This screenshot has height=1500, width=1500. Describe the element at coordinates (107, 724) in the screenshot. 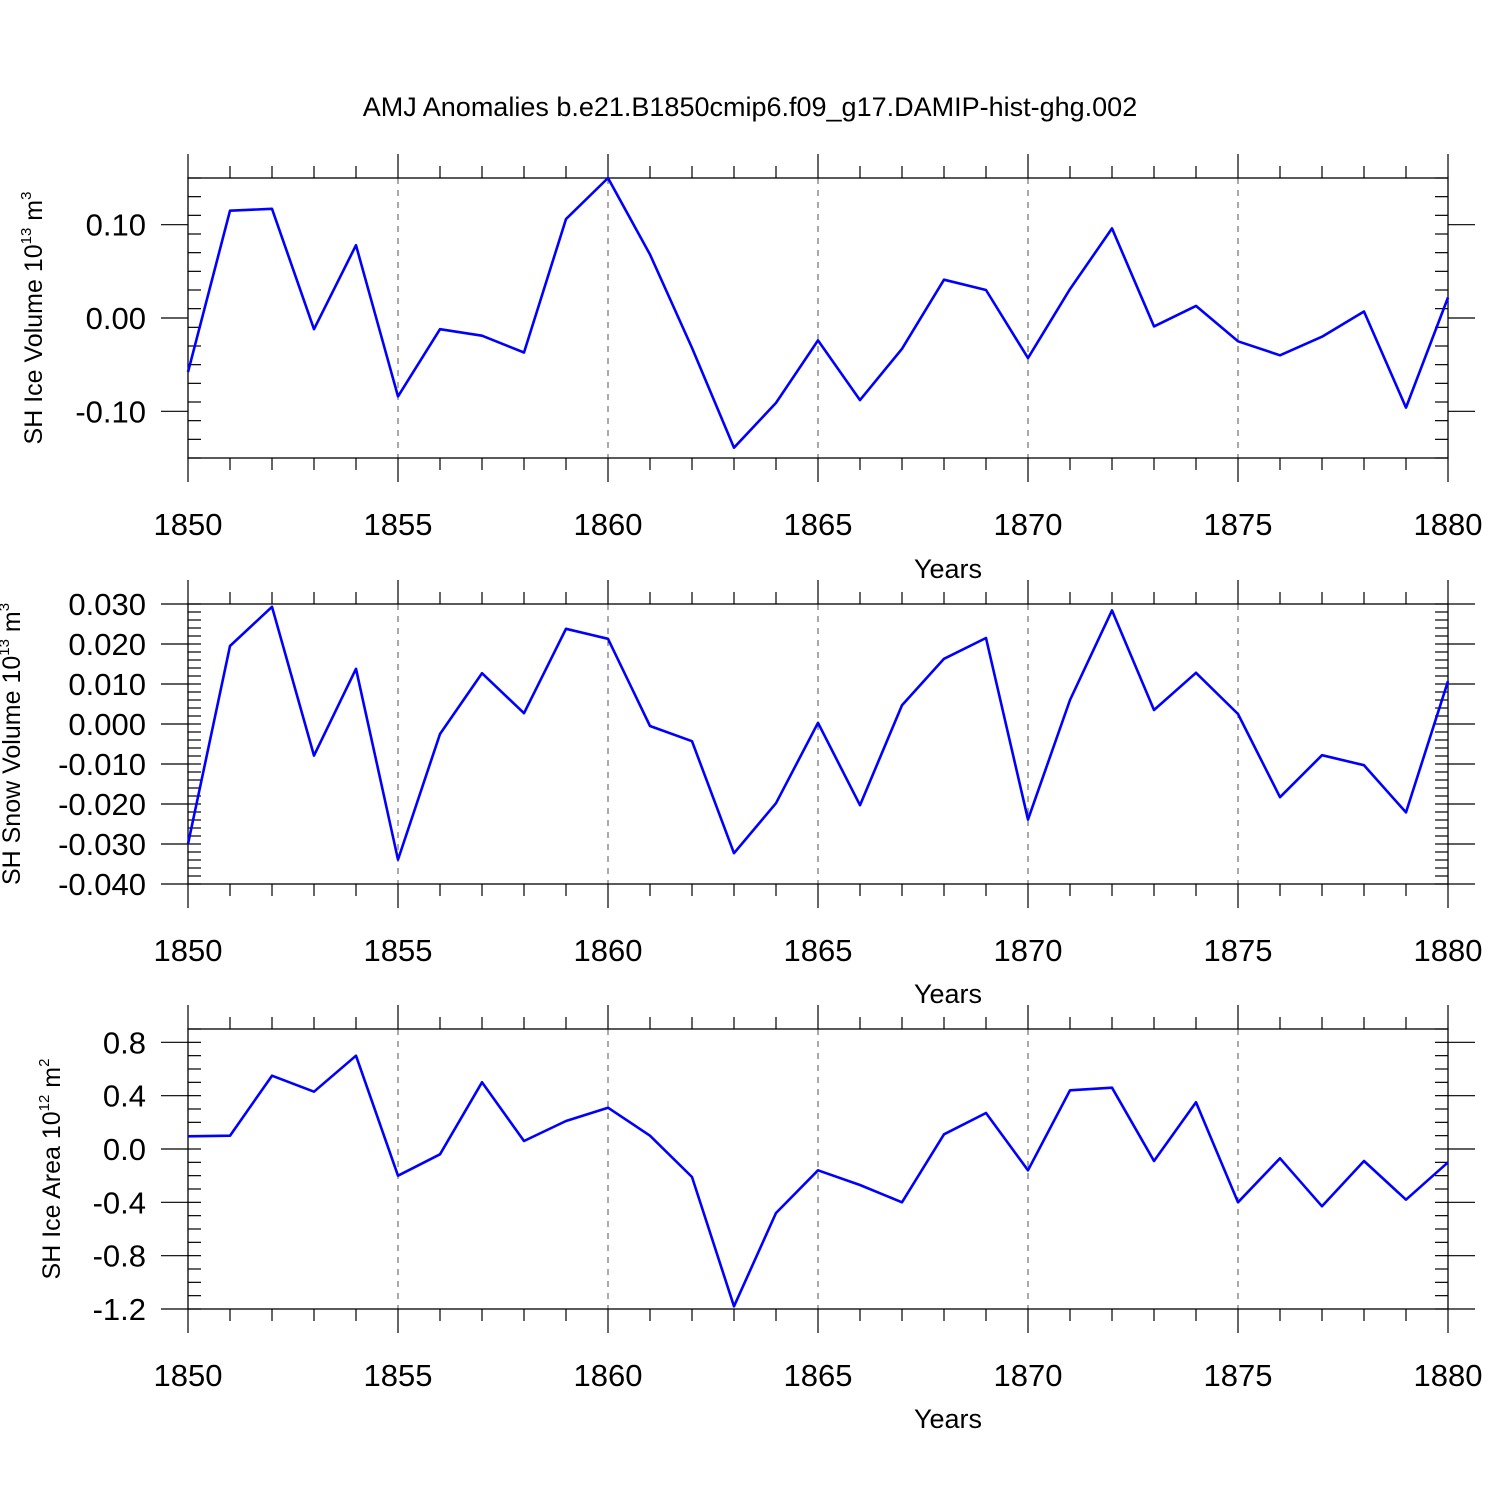

I see `y-tick-label: 0.000` at that location.